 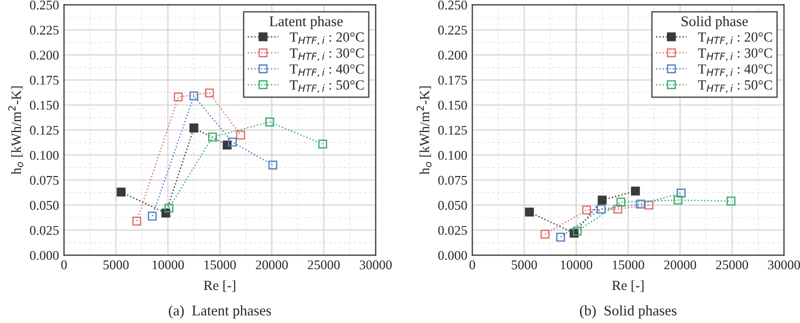 What do you see at coordinates (306, 23) in the screenshot?
I see `legend-title: Latent phase` at bounding box center [306, 23].